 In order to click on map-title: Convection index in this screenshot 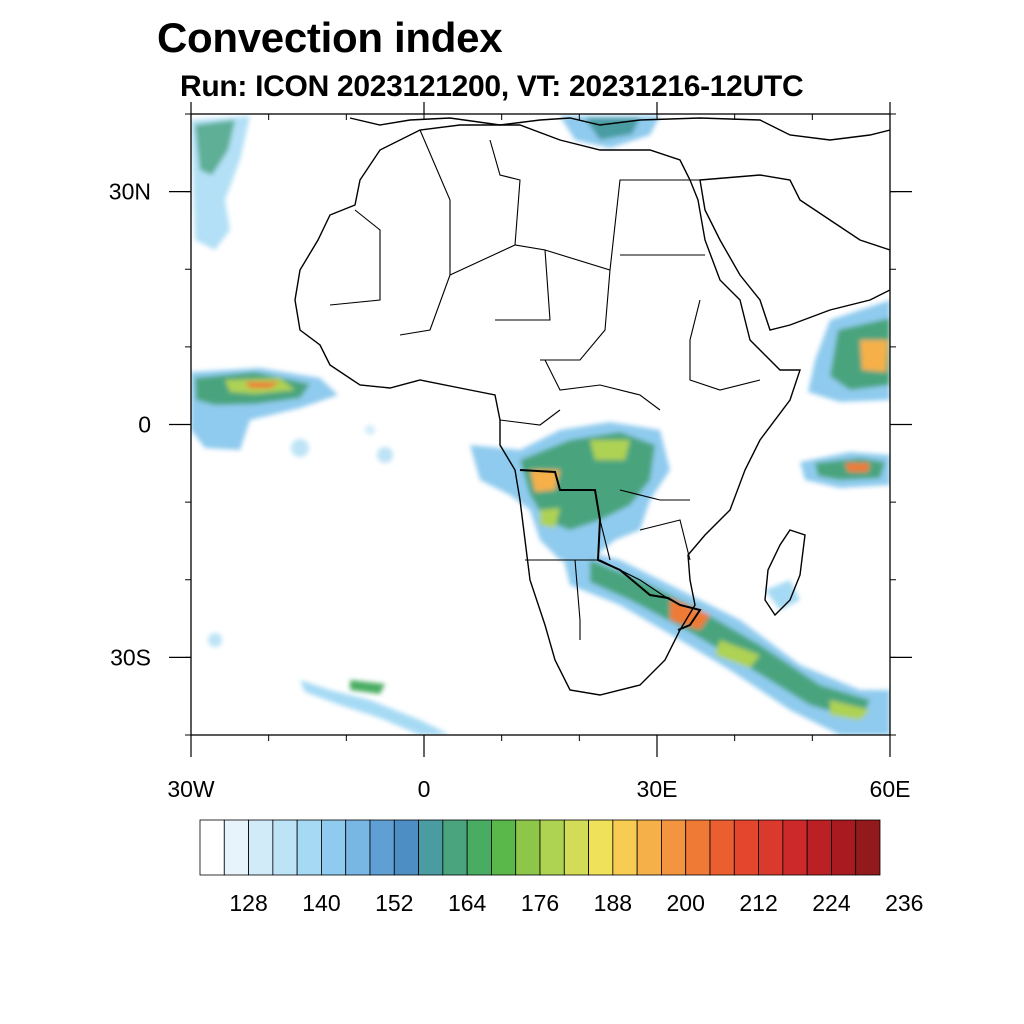, I will do `click(330, 37)`.